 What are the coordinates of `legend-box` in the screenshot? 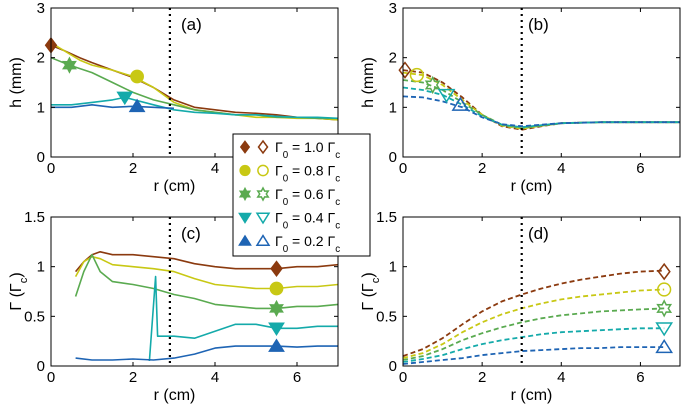 It's located at (301, 195).